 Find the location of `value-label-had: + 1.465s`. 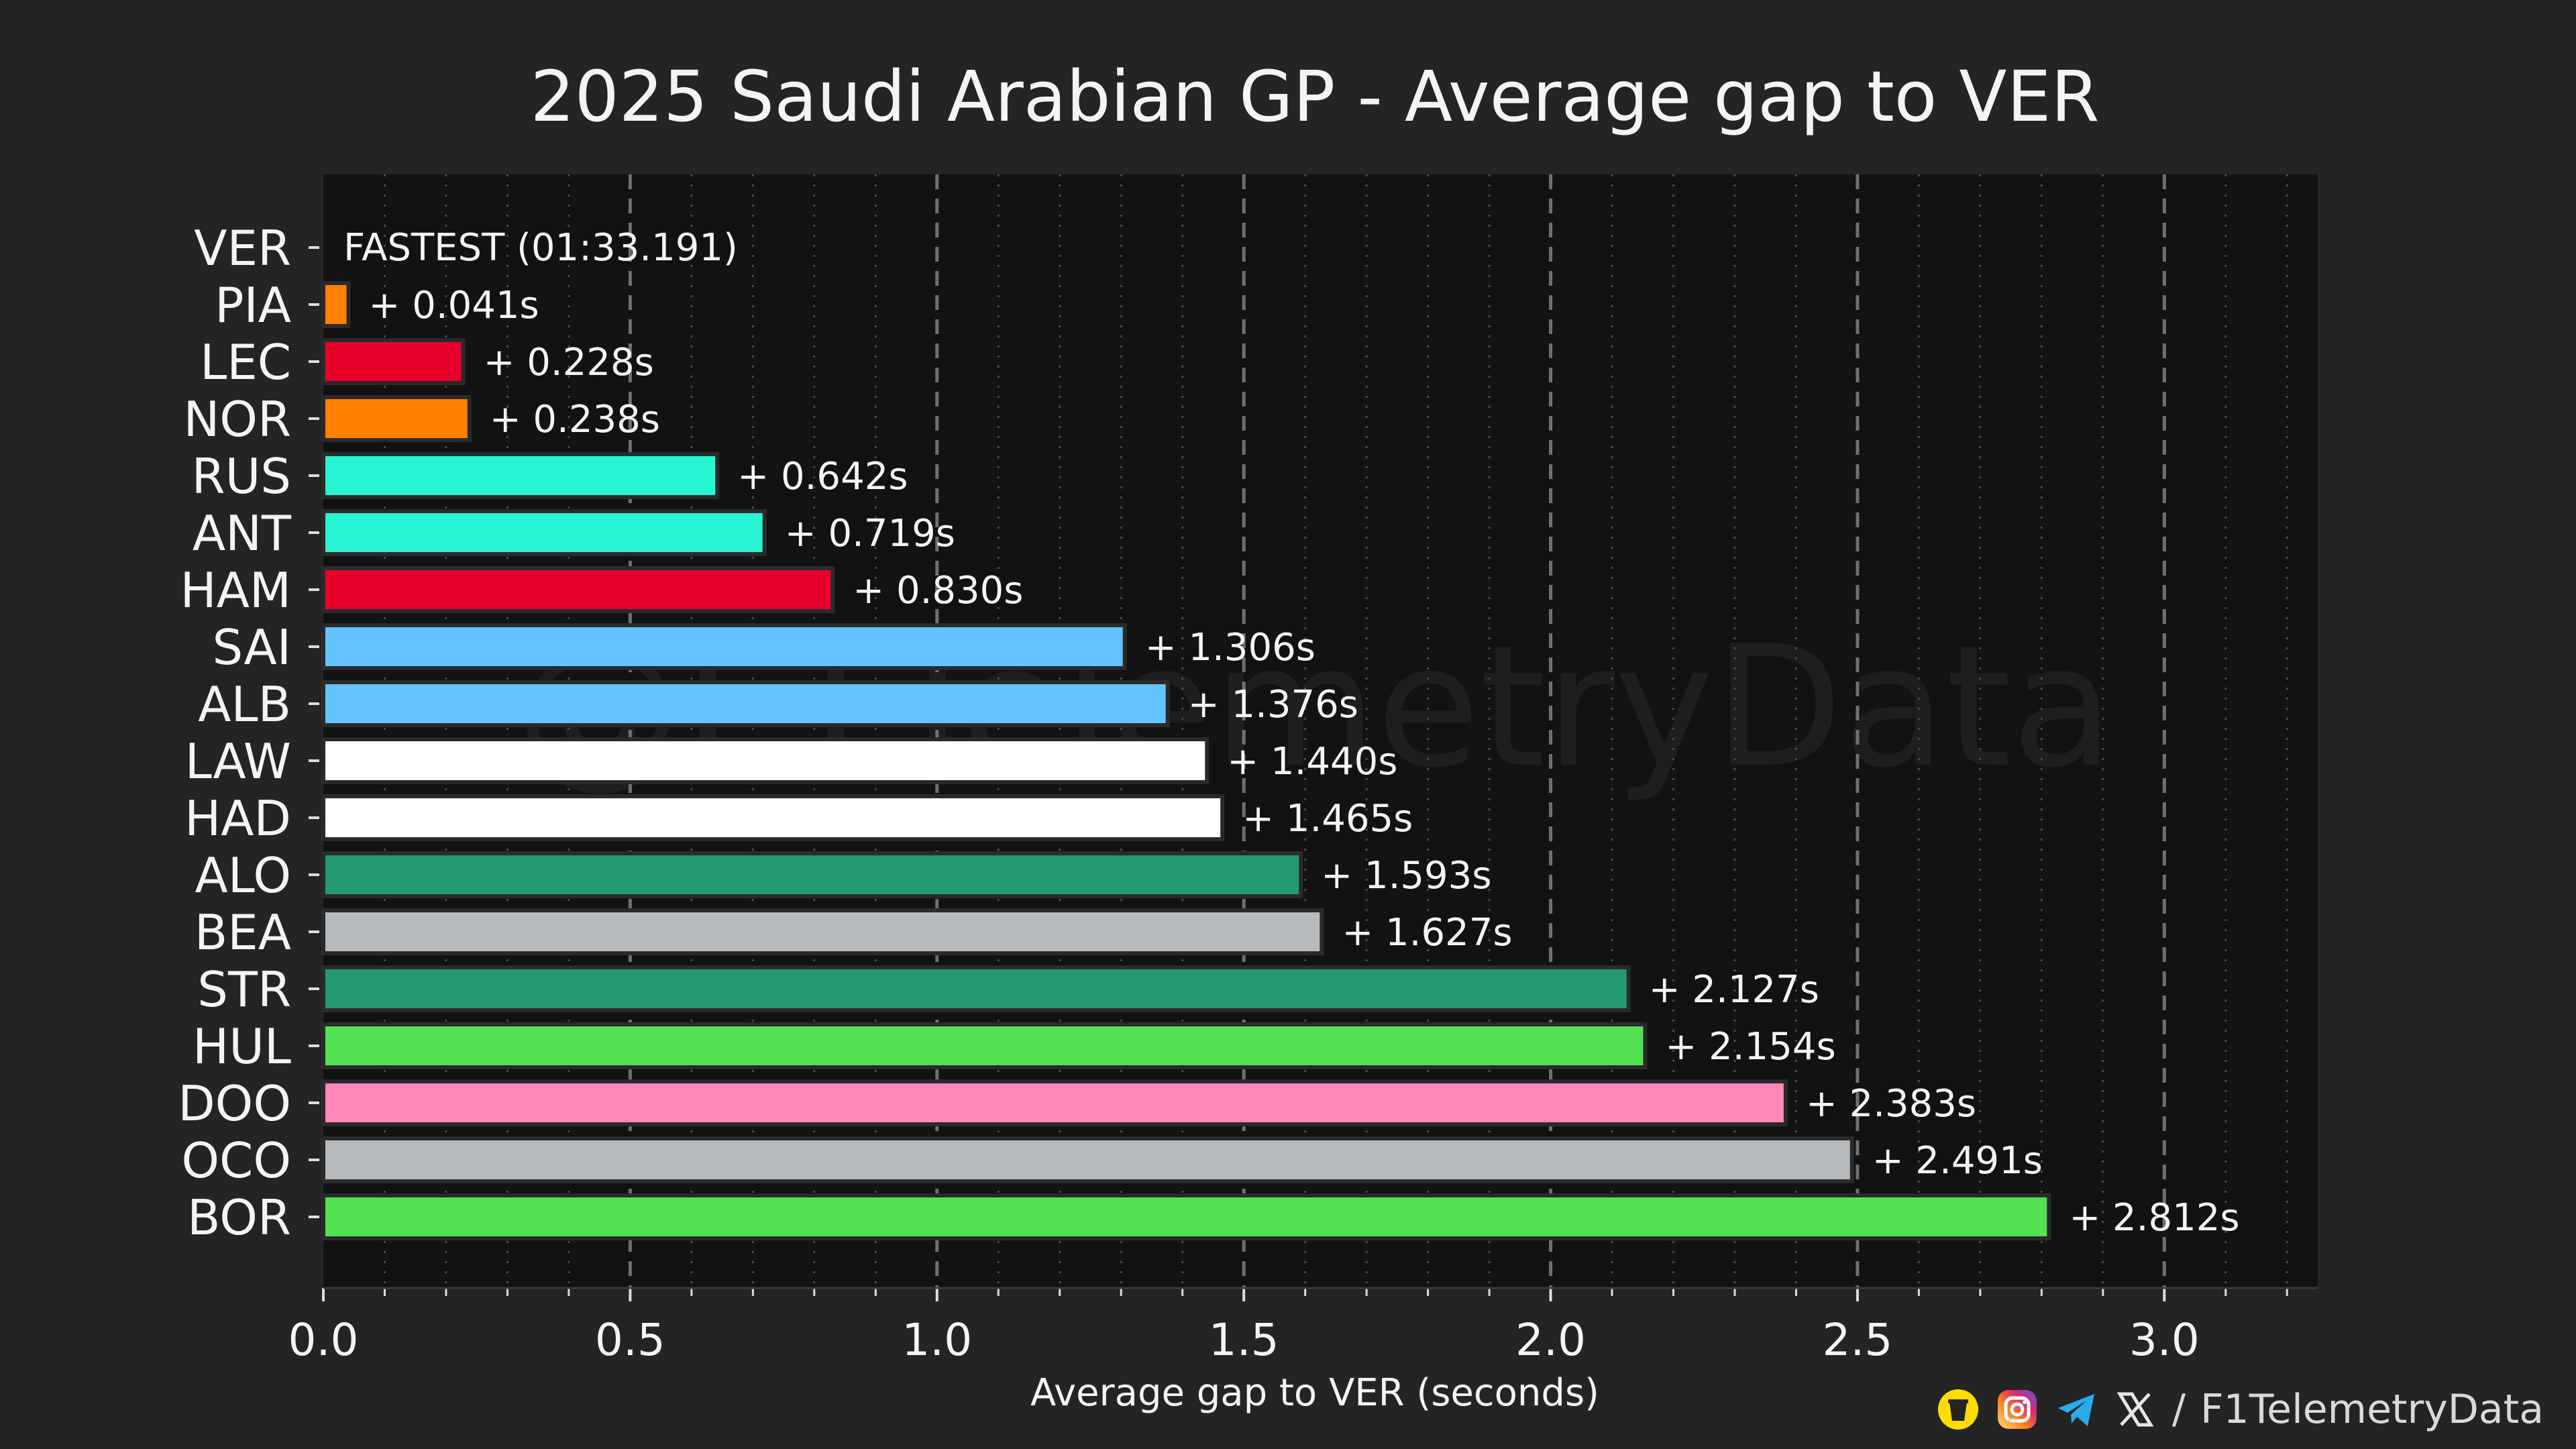

value-label-had: + 1.465s is located at coordinates (1327, 819).